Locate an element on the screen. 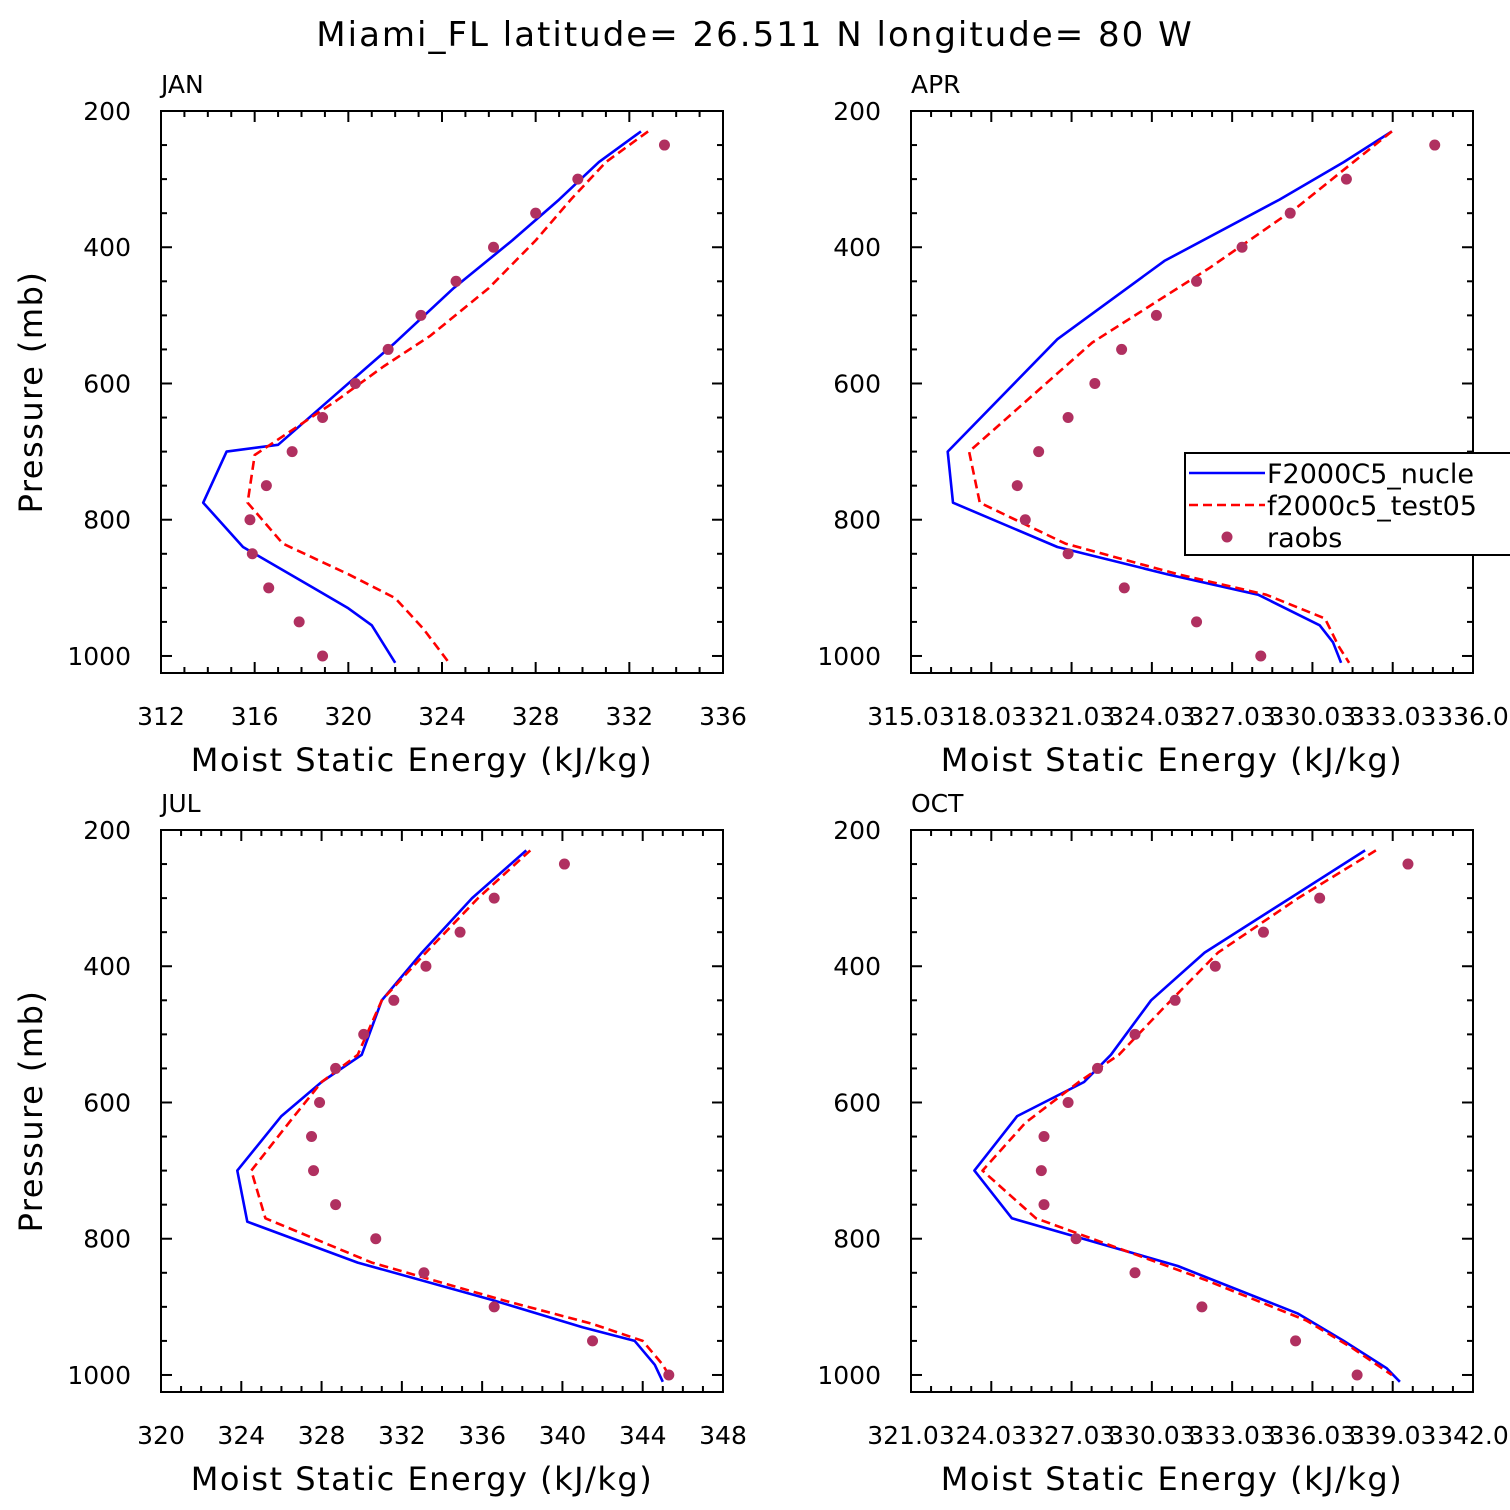 The height and width of the screenshot is (1510, 1510). panel-label: JAN is located at coordinates (181, 84).